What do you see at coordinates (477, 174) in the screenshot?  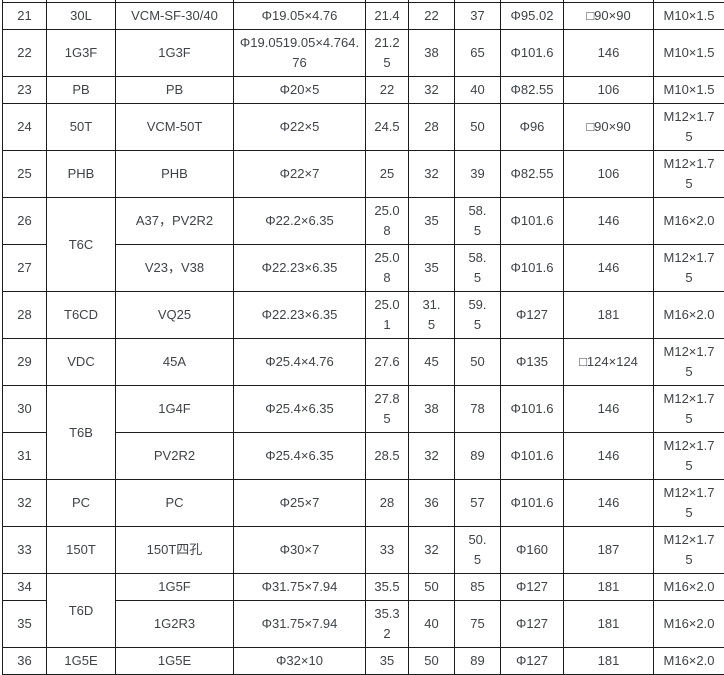 I see `cell-v3: 39` at bounding box center [477, 174].